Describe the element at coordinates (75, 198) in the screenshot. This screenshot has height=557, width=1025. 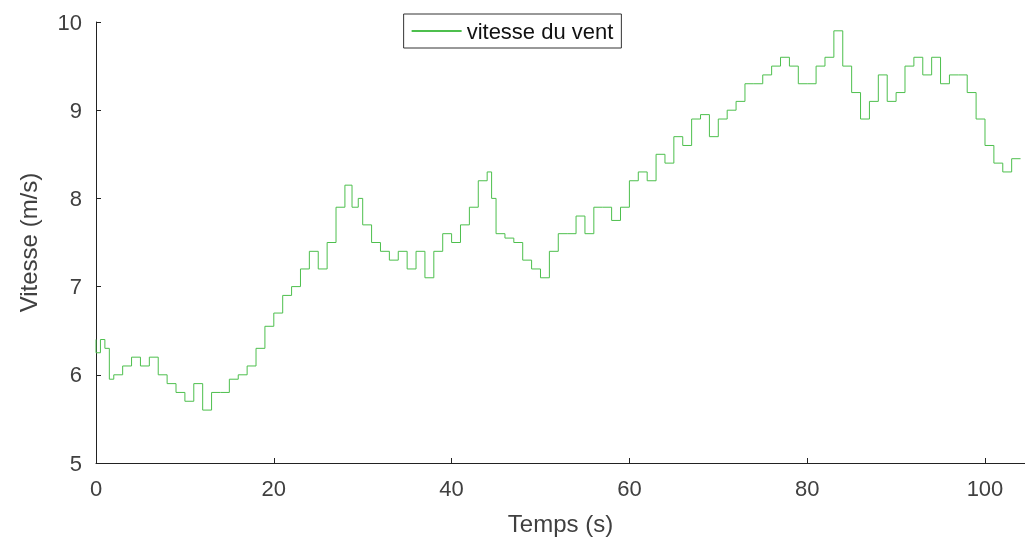
I see `y-tick-label: 8` at that location.